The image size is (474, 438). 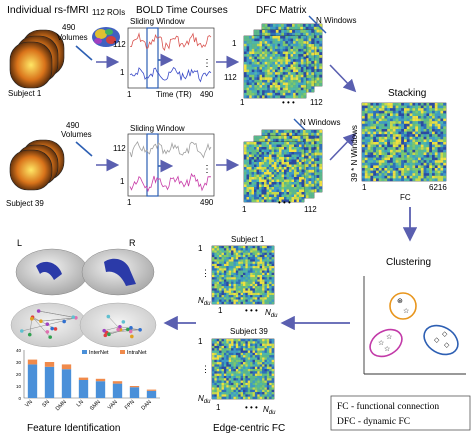 What do you see at coordinates (182, 10) in the screenshot?
I see `bold-title: BOLD Time Courses` at bounding box center [182, 10].